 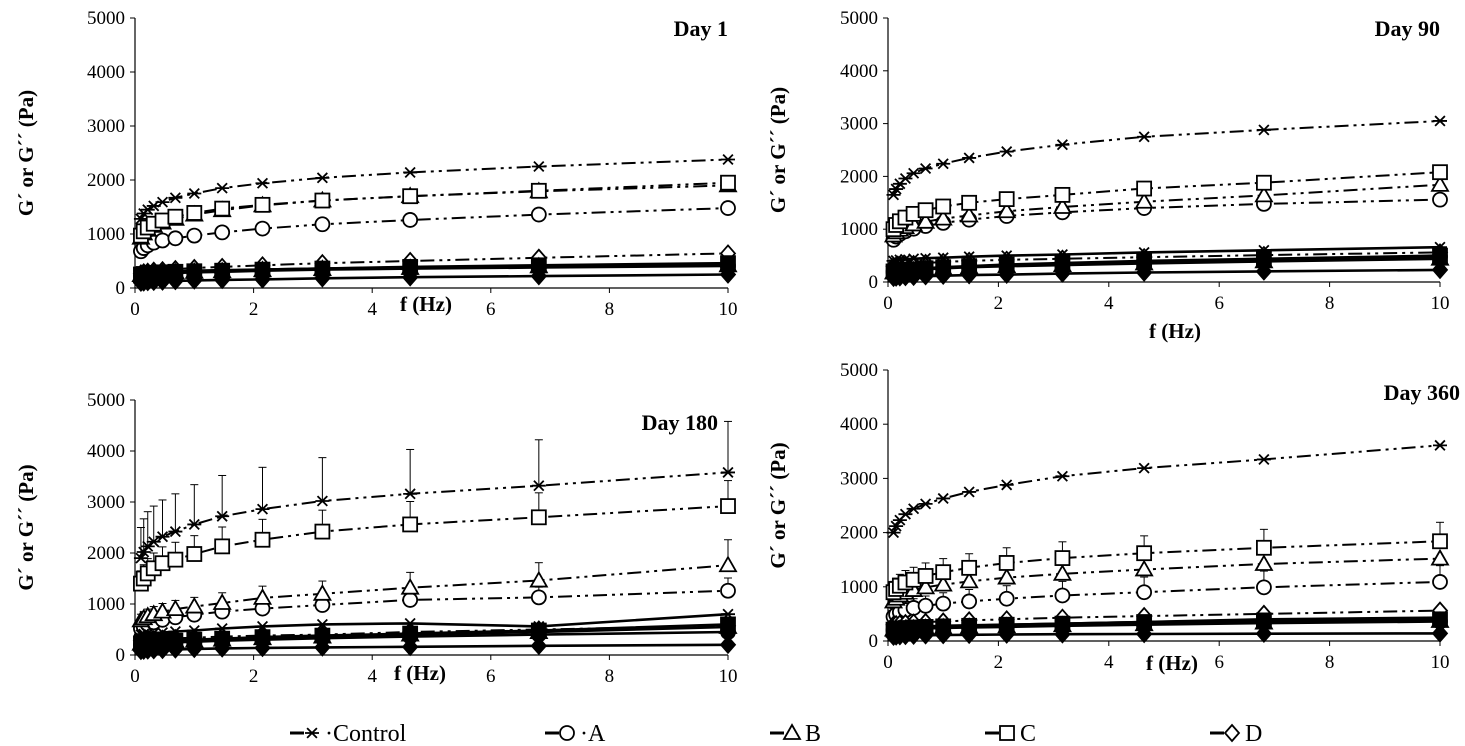 I want to click on y-axis-title: G´ or G´´ (Pa), so click(x=26, y=527).